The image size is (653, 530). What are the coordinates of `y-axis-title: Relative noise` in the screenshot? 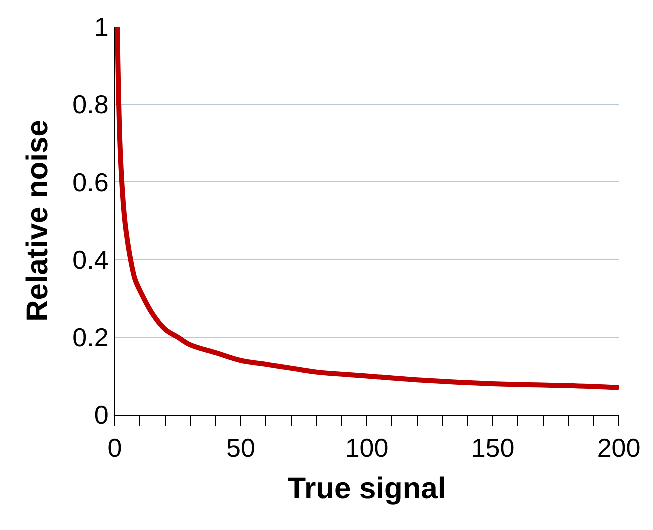 It's located at (38, 221).